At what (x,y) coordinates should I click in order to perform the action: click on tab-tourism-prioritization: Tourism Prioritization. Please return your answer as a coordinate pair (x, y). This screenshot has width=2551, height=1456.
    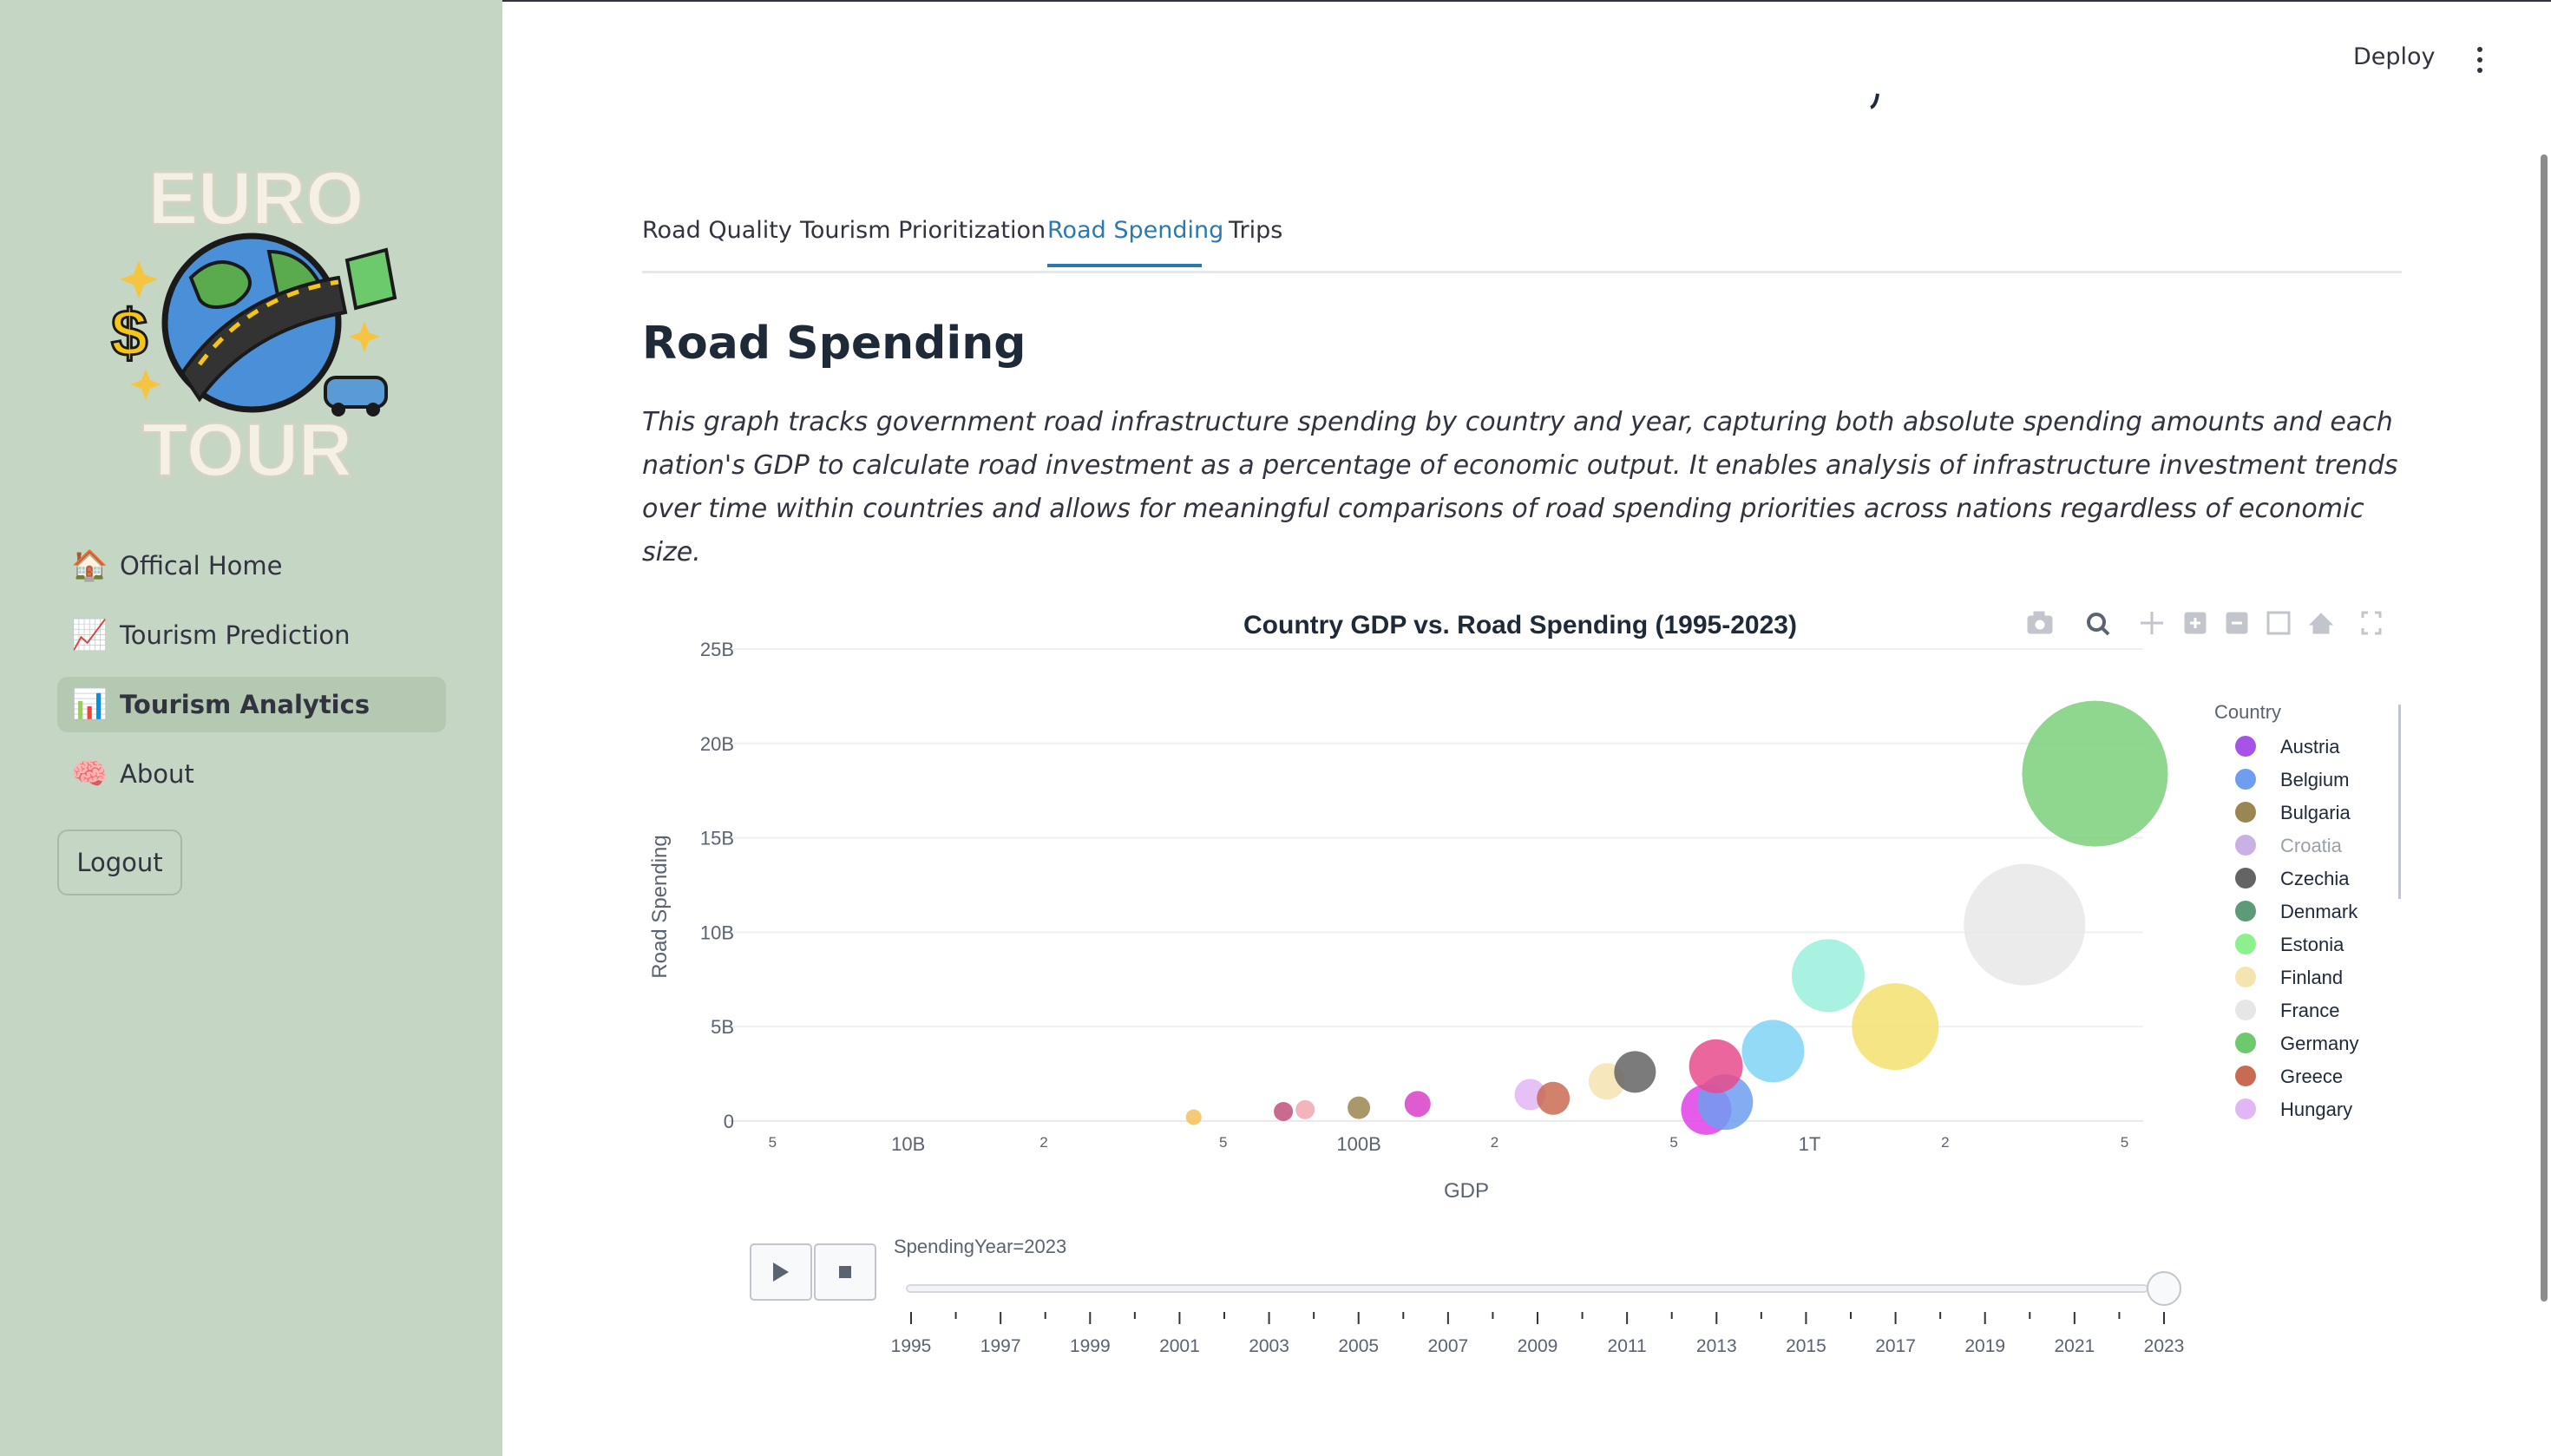
    Looking at the image, I should click on (923, 230).